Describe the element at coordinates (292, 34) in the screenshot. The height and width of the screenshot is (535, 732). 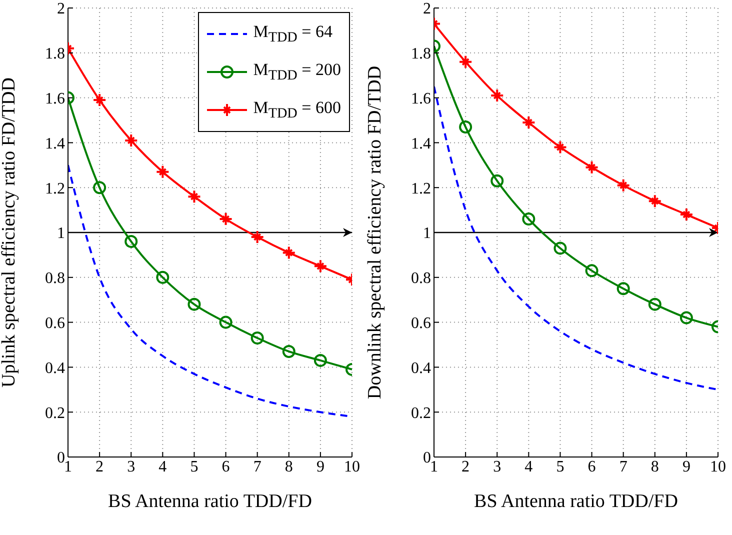
I see `legend-label: M$_{TDD}$ = 64` at that location.